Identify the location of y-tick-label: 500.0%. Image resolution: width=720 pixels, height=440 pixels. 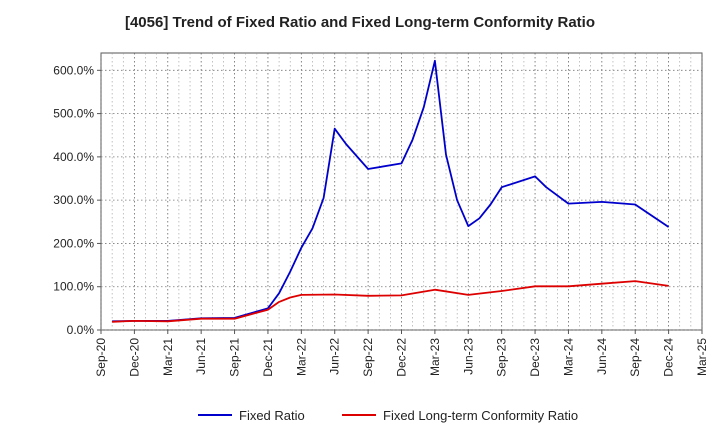
(73, 114).